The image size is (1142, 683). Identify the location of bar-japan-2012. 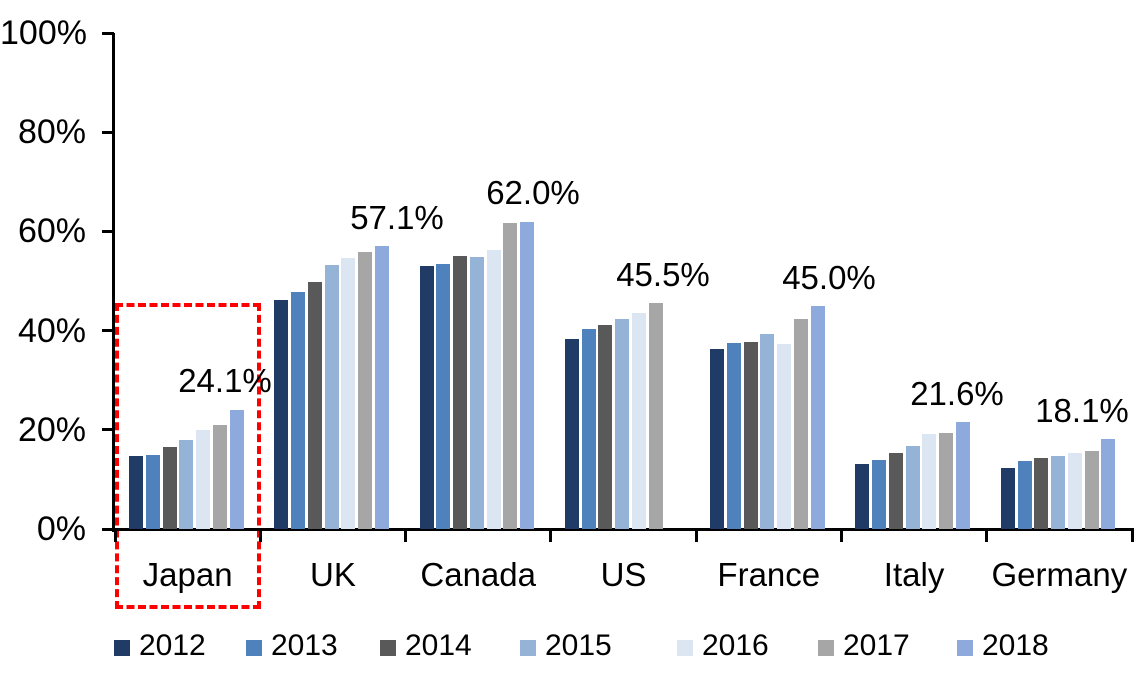
(136, 492).